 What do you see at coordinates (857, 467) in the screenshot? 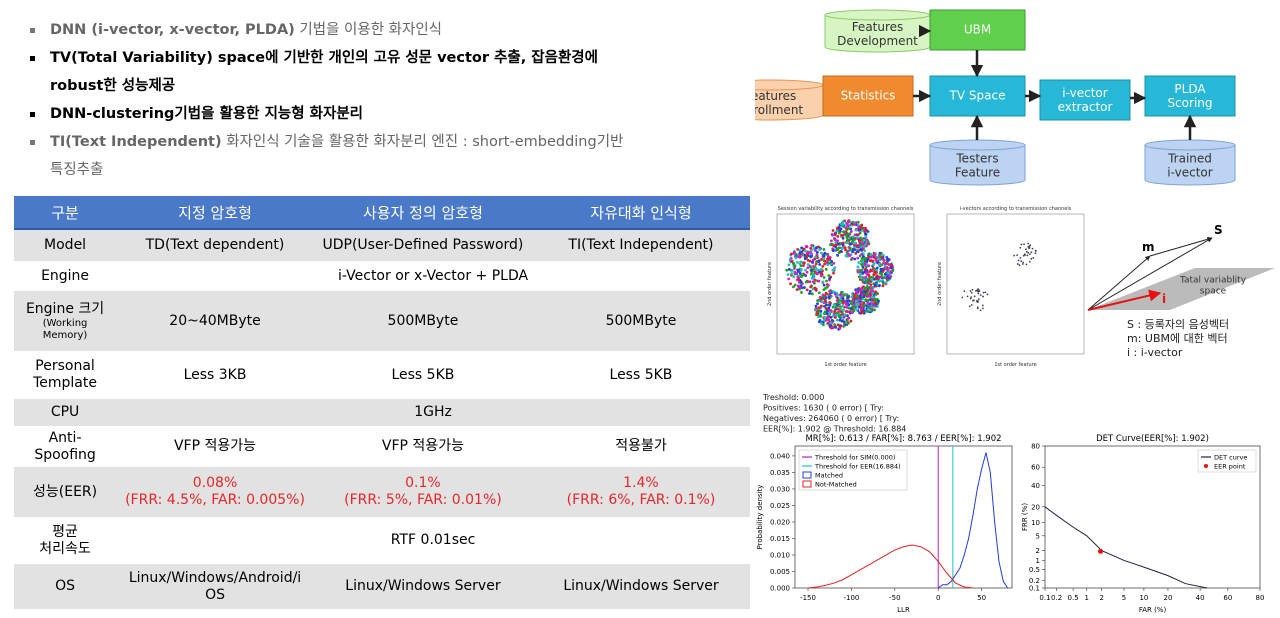
I see `legend-label: Threshold for EER(16.884)` at bounding box center [857, 467].